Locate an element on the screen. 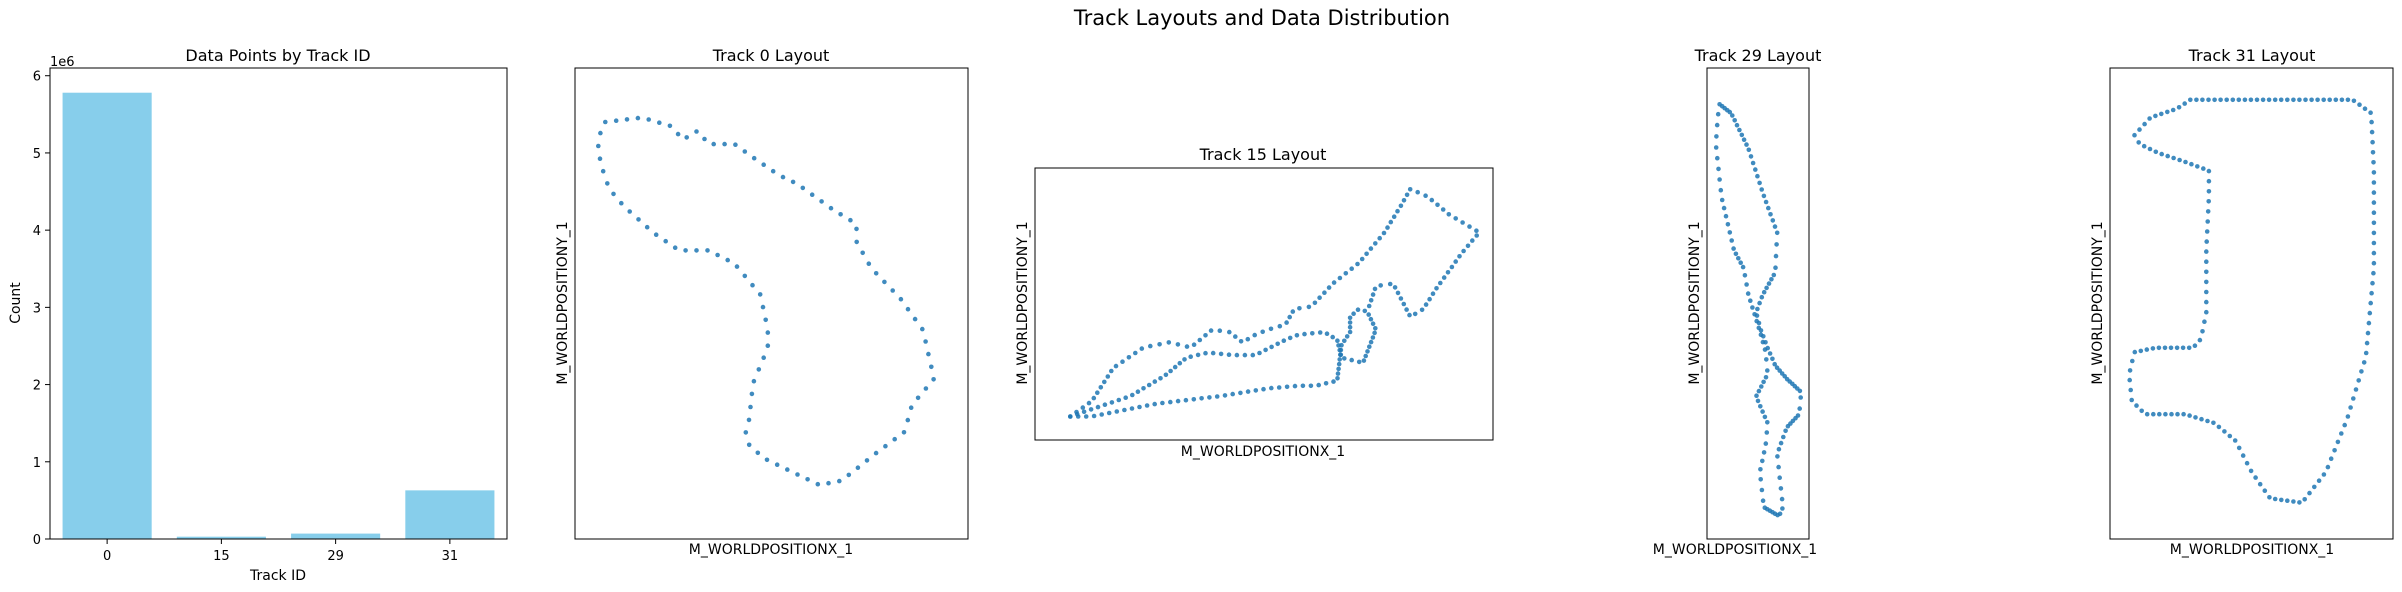  y-tick-label: 3 is located at coordinates (37, 308).